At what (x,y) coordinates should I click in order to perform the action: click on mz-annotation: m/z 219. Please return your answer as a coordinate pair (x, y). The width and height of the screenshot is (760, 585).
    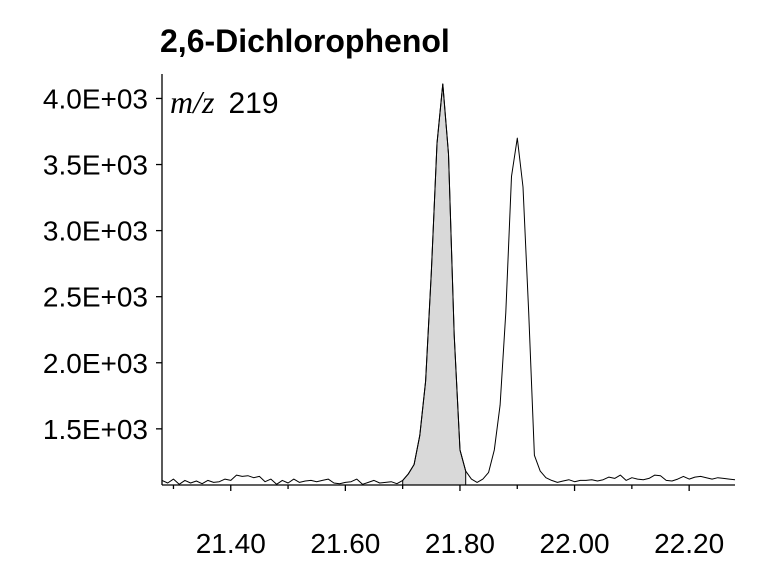
    Looking at the image, I should click on (224, 102).